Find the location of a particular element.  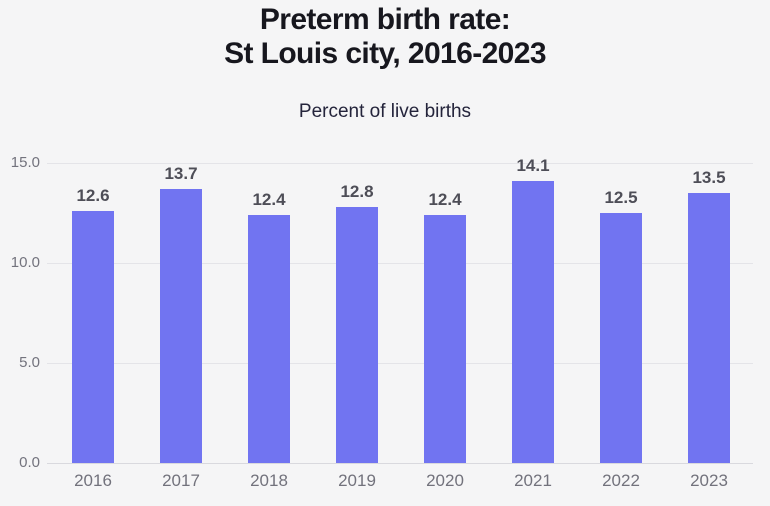

bar-2017 is located at coordinates (181, 326).